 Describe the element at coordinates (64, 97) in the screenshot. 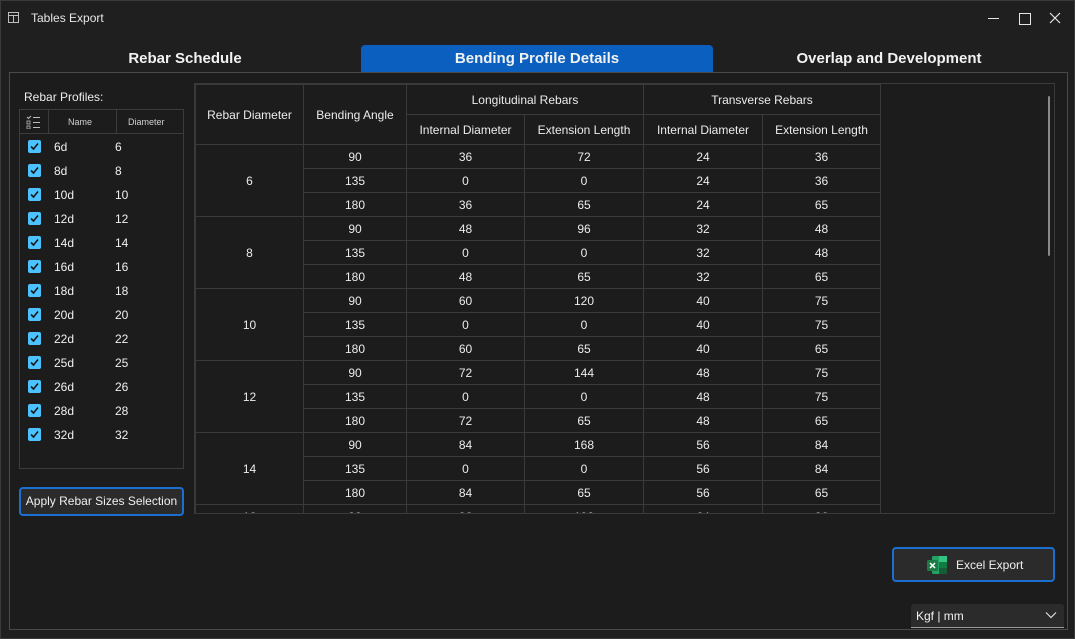

I see `rebar-profiles-label: Rebar Profiles:` at that location.